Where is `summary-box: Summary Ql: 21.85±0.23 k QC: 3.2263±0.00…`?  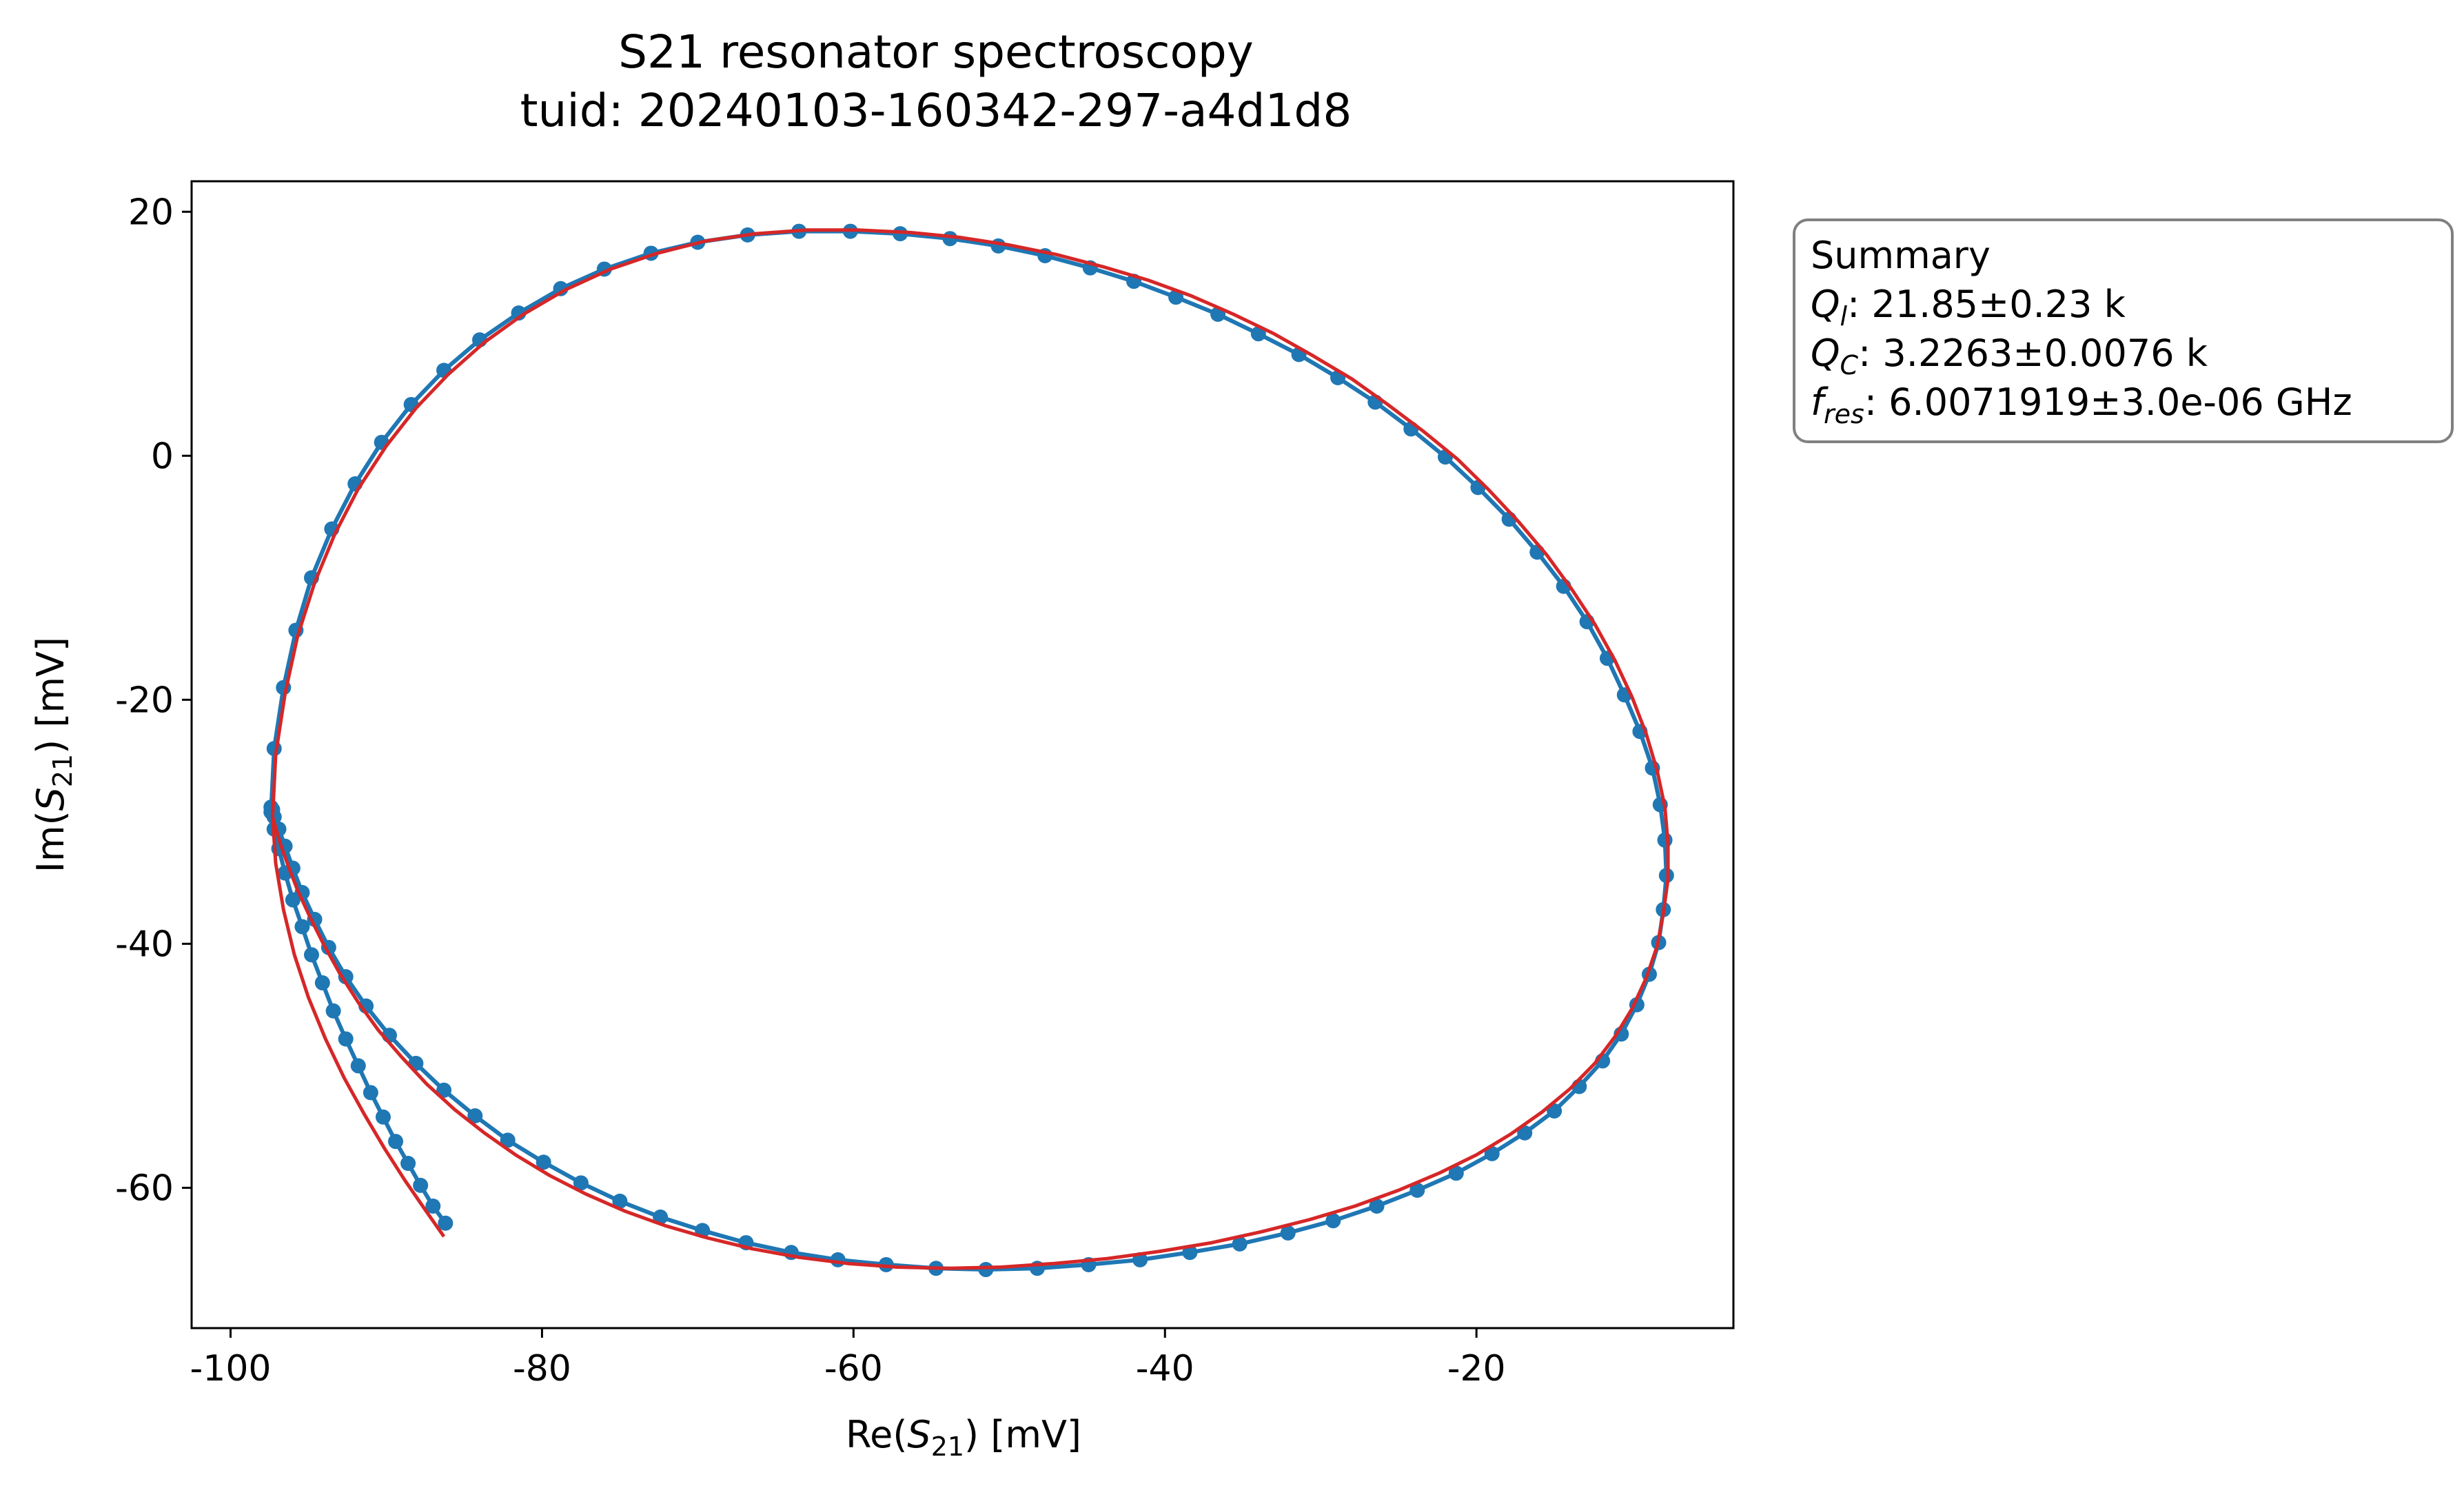
summary-box: Summary Ql: 21.85±0.23 k QC: 3.2263±0.00… is located at coordinates (2123, 330).